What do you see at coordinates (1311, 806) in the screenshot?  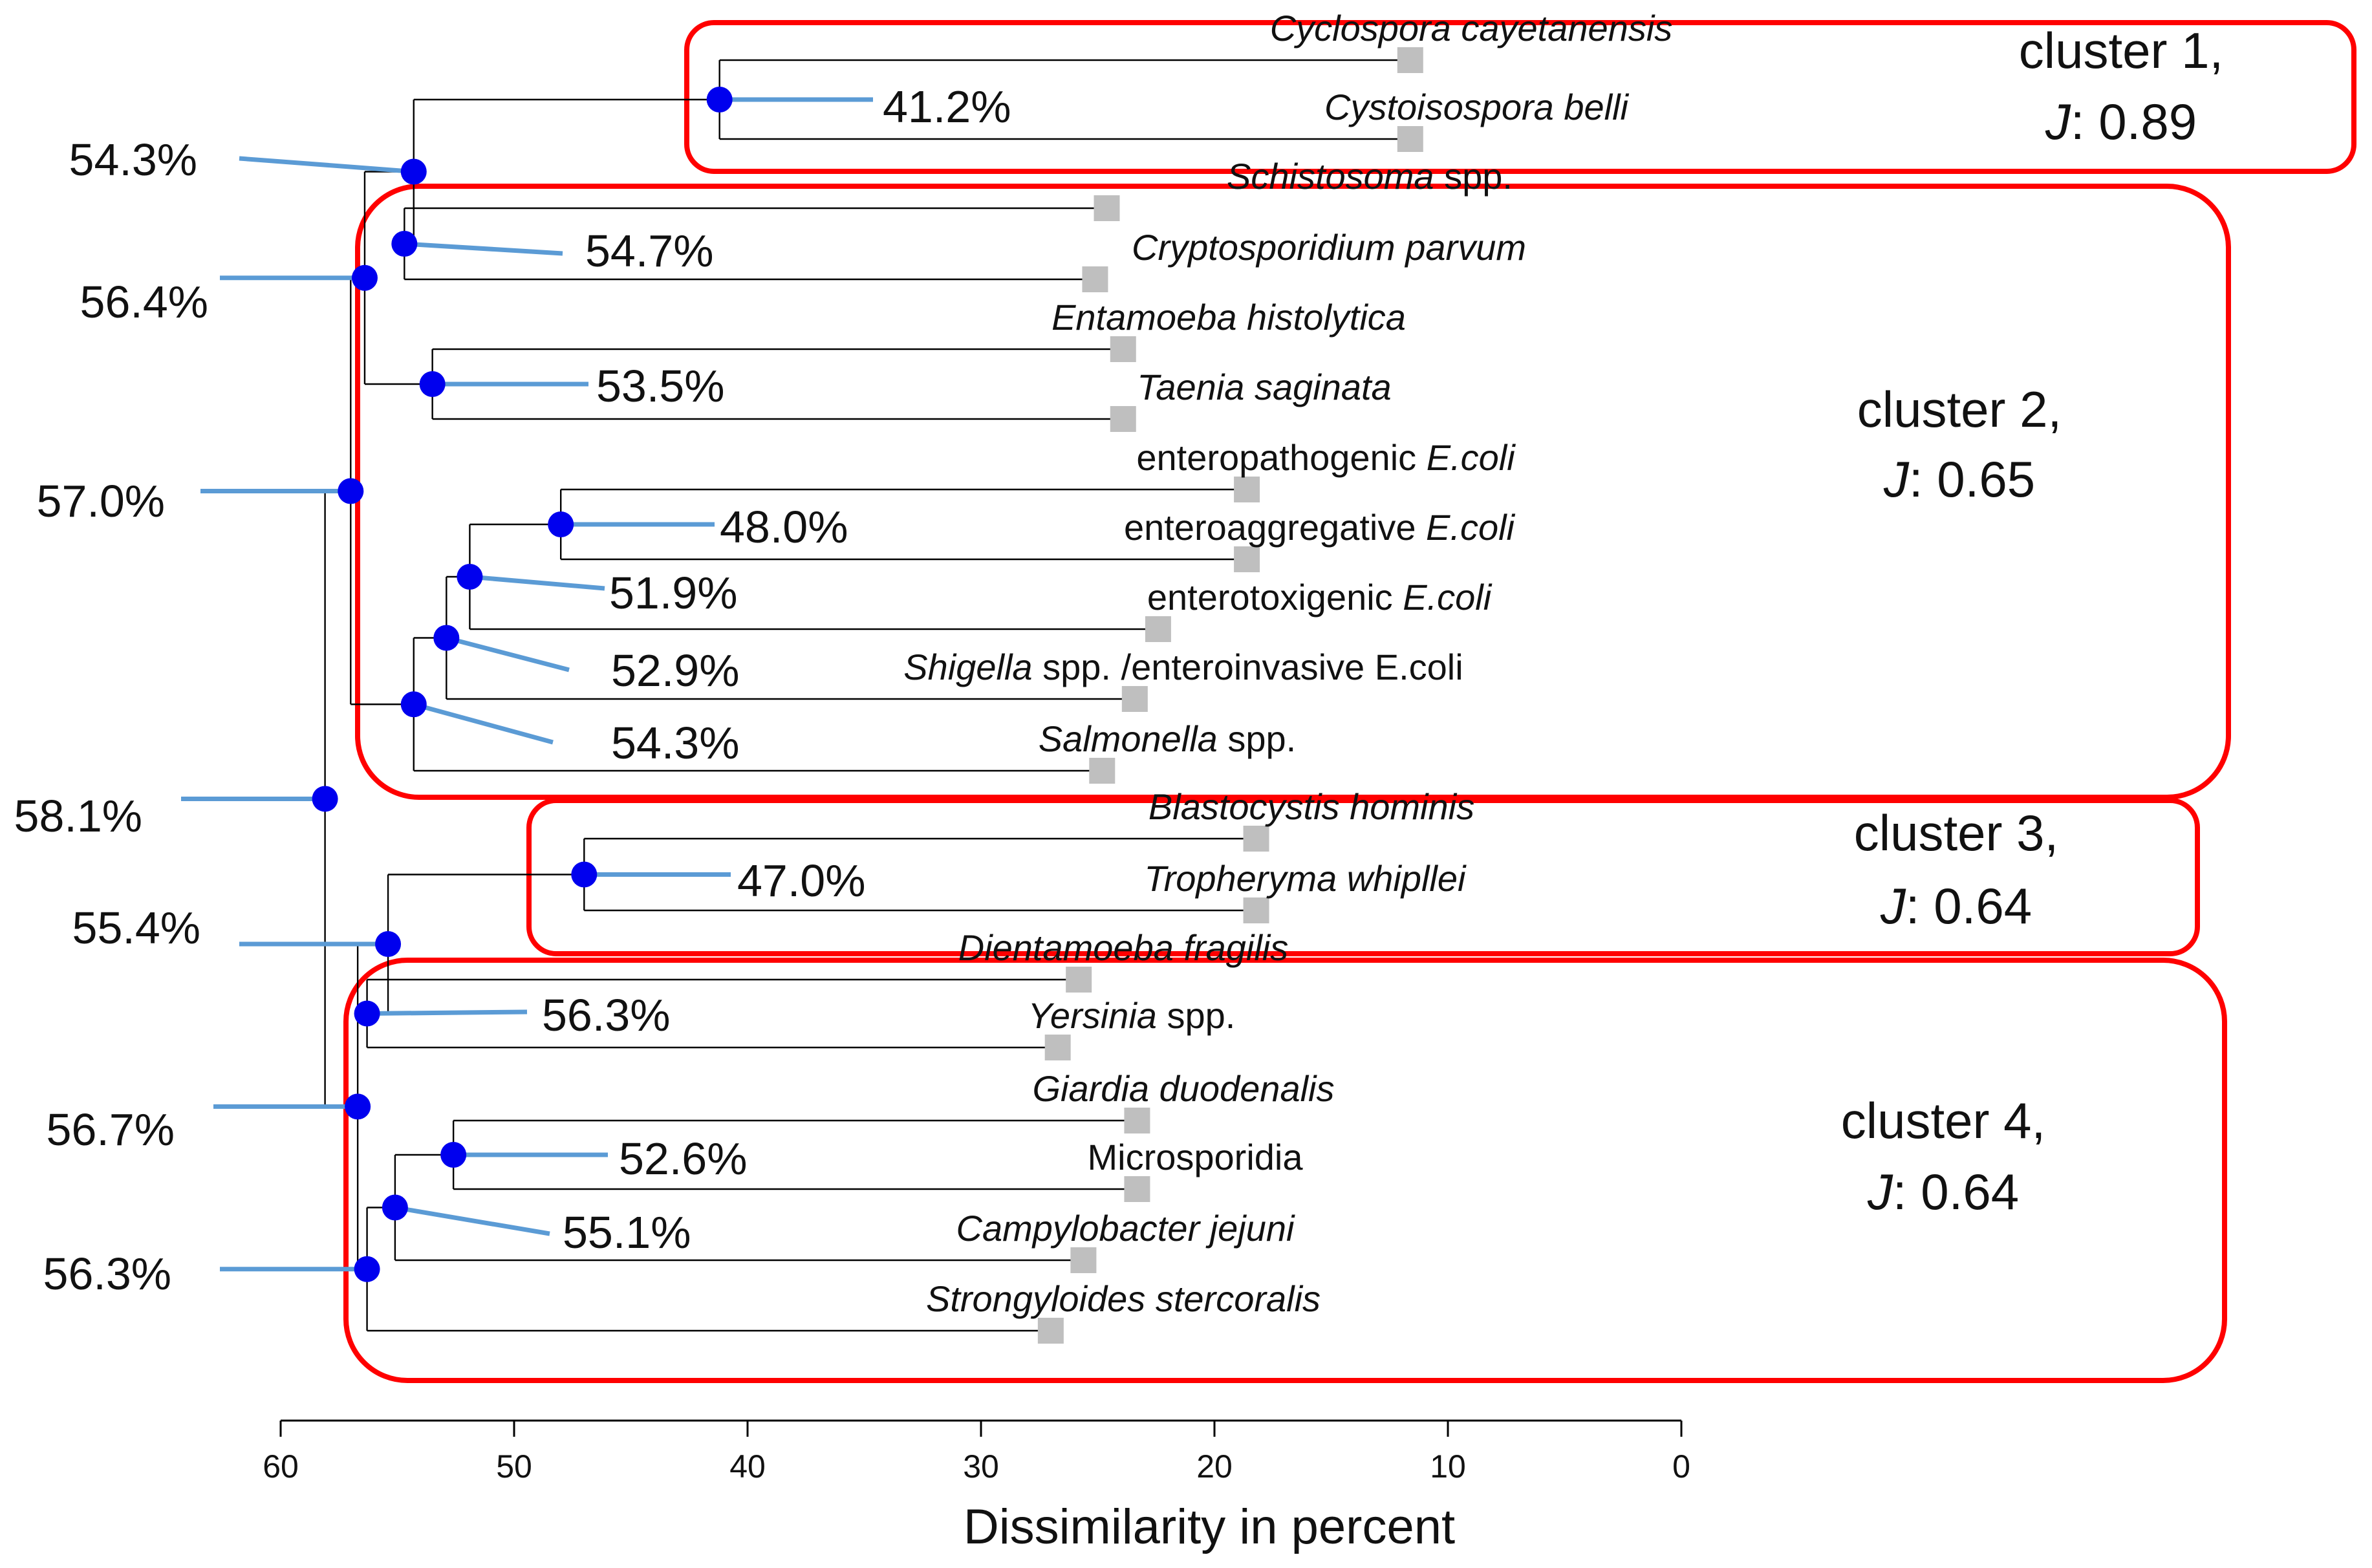 I see `leaf-label: Blastocystis hominis` at bounding box center [1311, 806].